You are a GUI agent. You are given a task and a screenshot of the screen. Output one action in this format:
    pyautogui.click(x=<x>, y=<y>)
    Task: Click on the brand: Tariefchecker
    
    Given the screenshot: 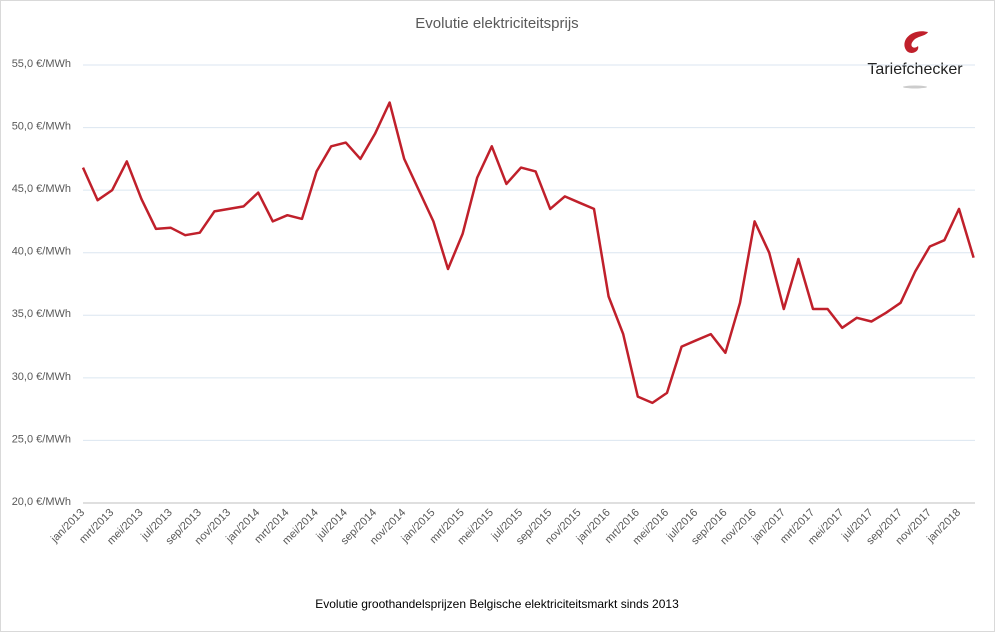 What is the action you would take?
    pyautogui.click(x=915, y=69)
    